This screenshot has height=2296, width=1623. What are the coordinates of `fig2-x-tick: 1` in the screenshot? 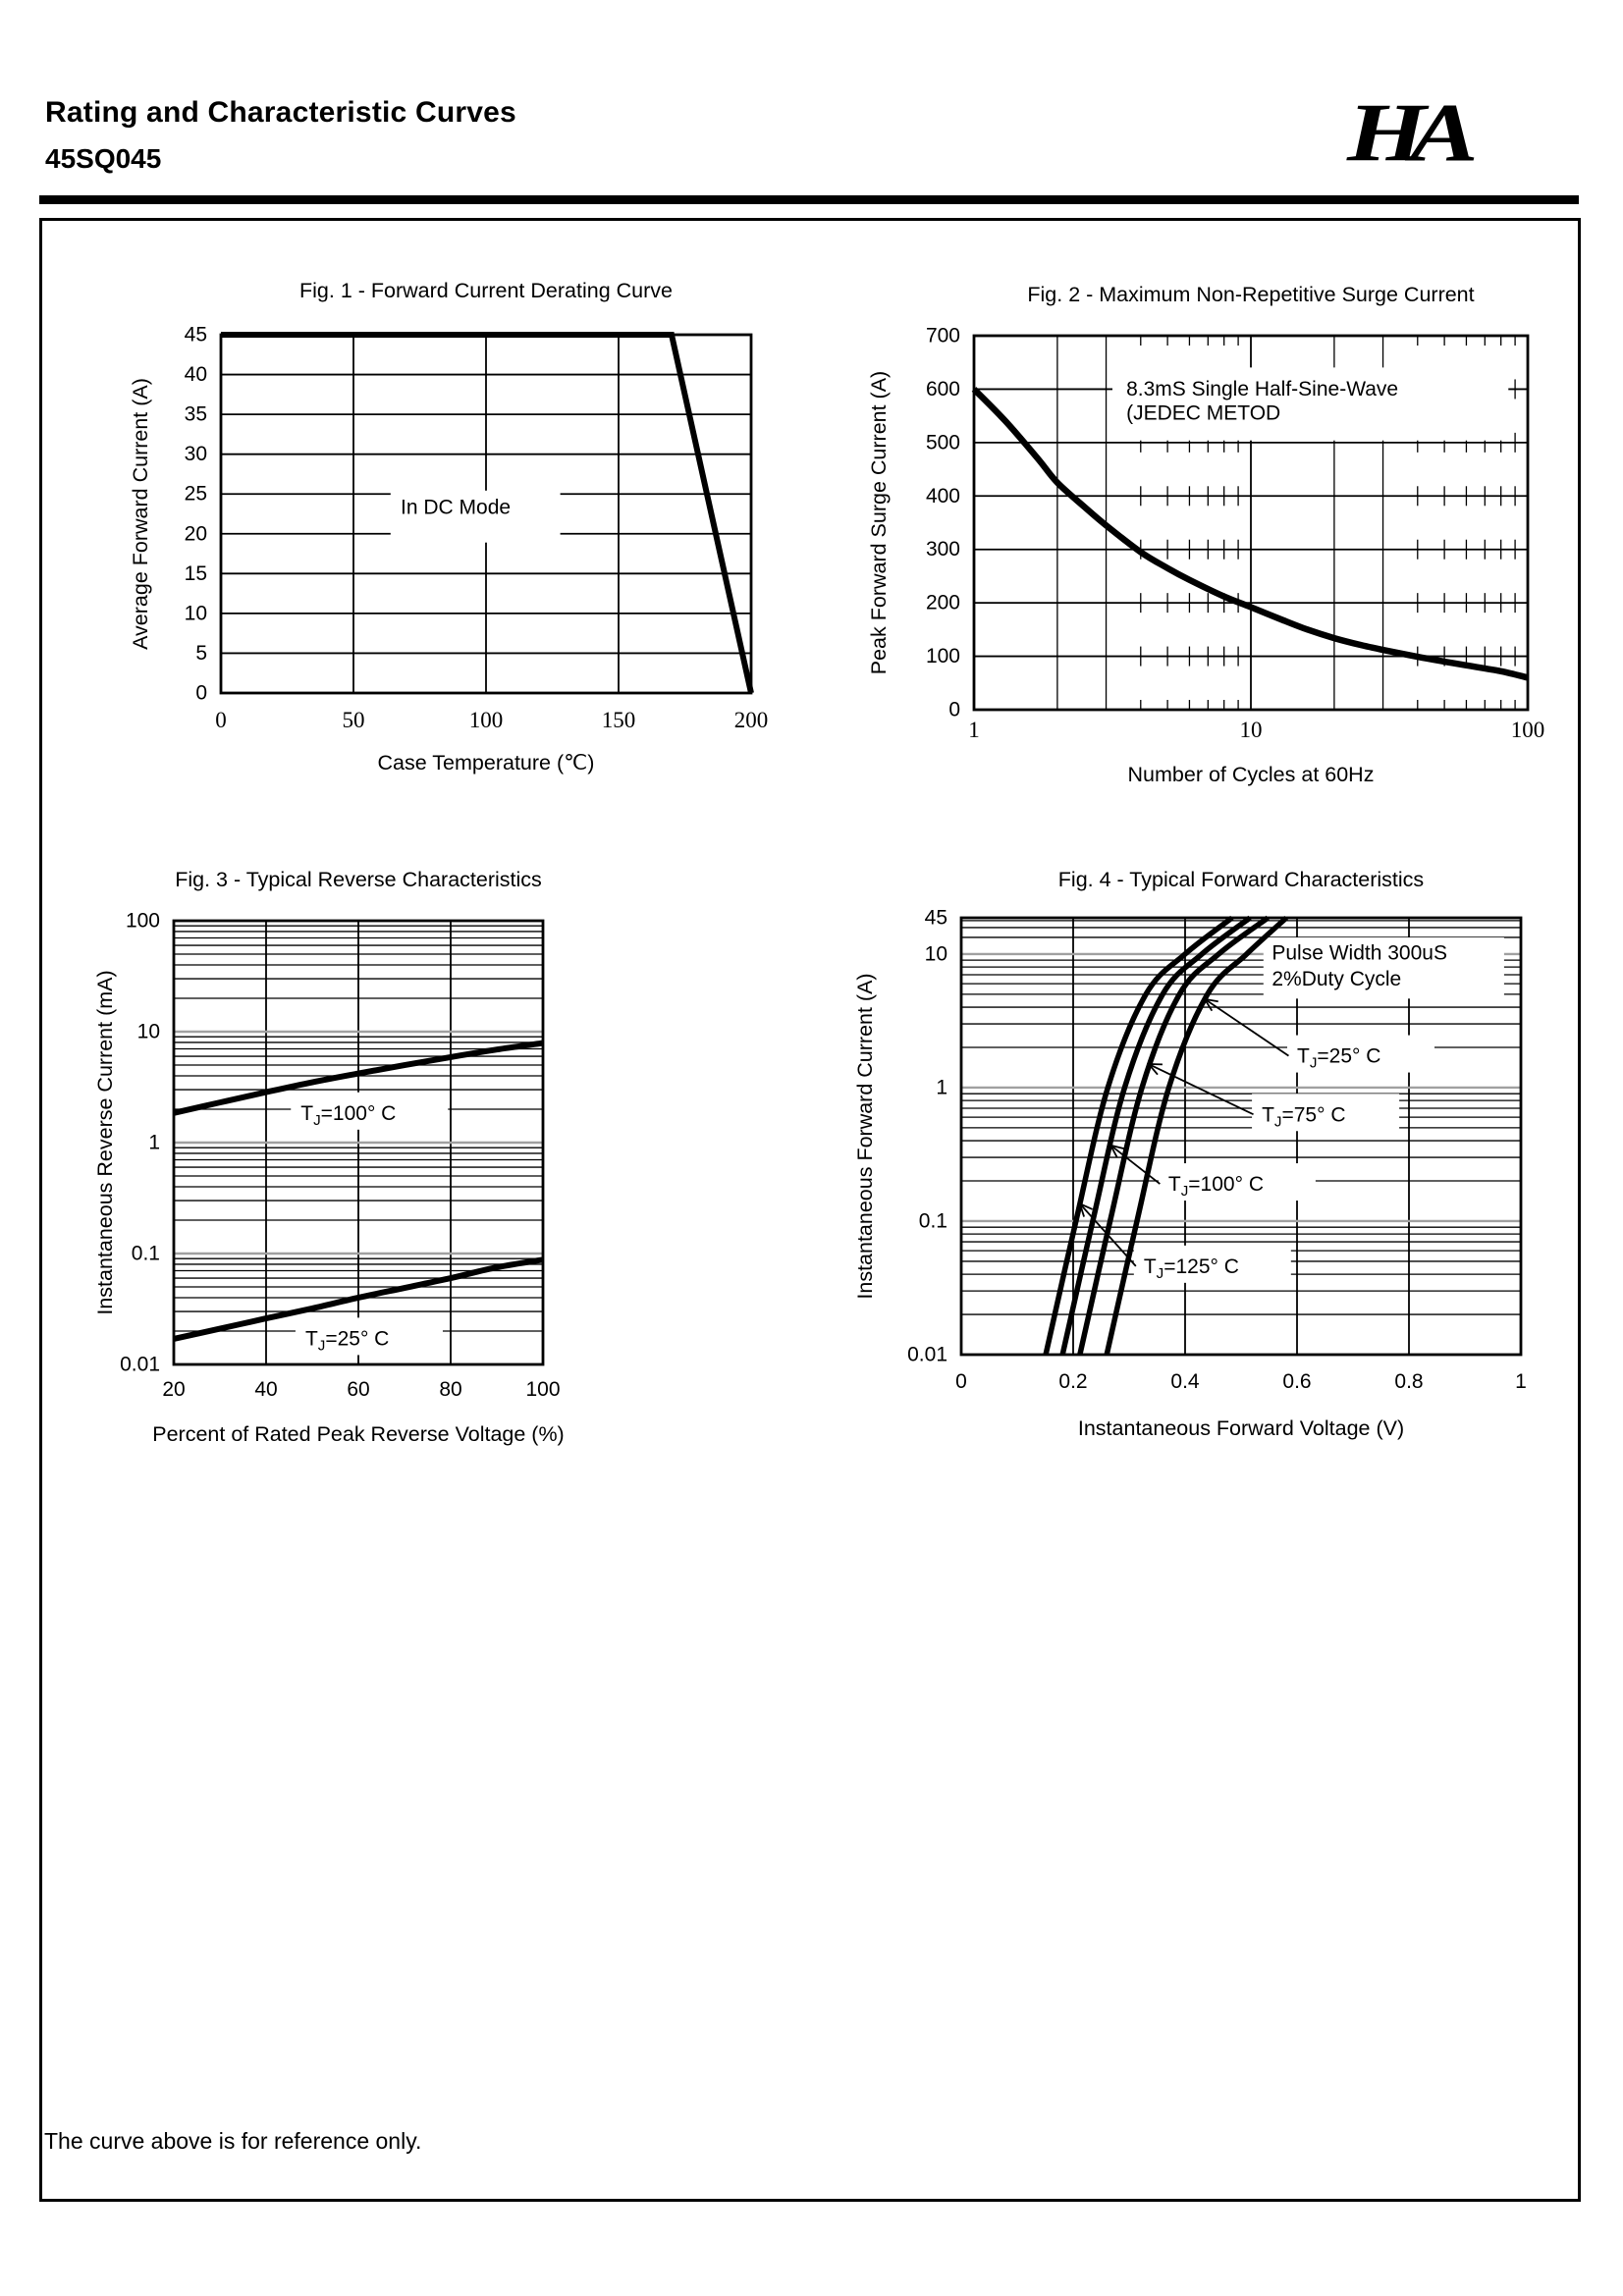 It's located at (974, 730).